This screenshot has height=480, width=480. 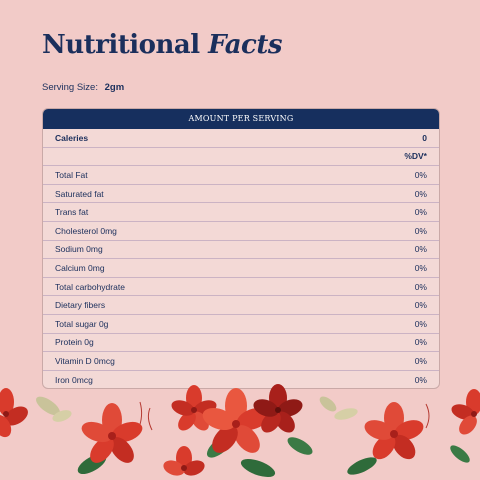 I want to click on page-title: Nutritional Facts, so click(x=162, y=45).